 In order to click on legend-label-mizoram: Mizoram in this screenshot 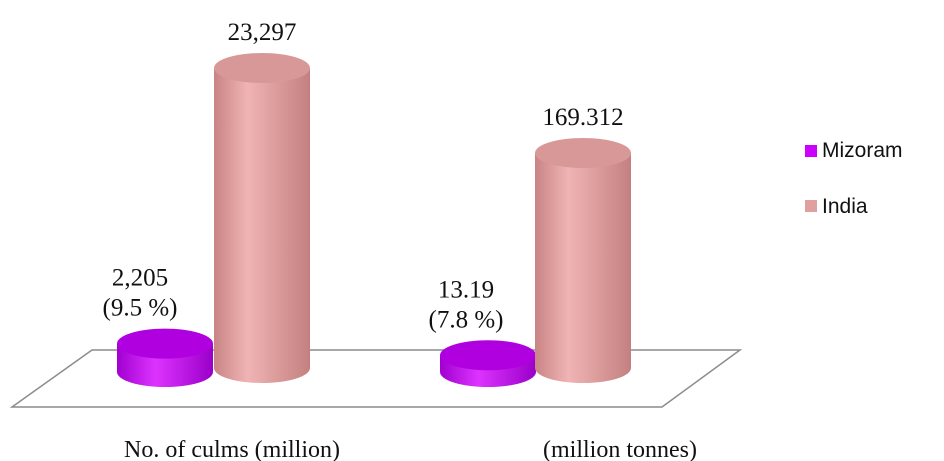, I will do `click(862, 150)`.